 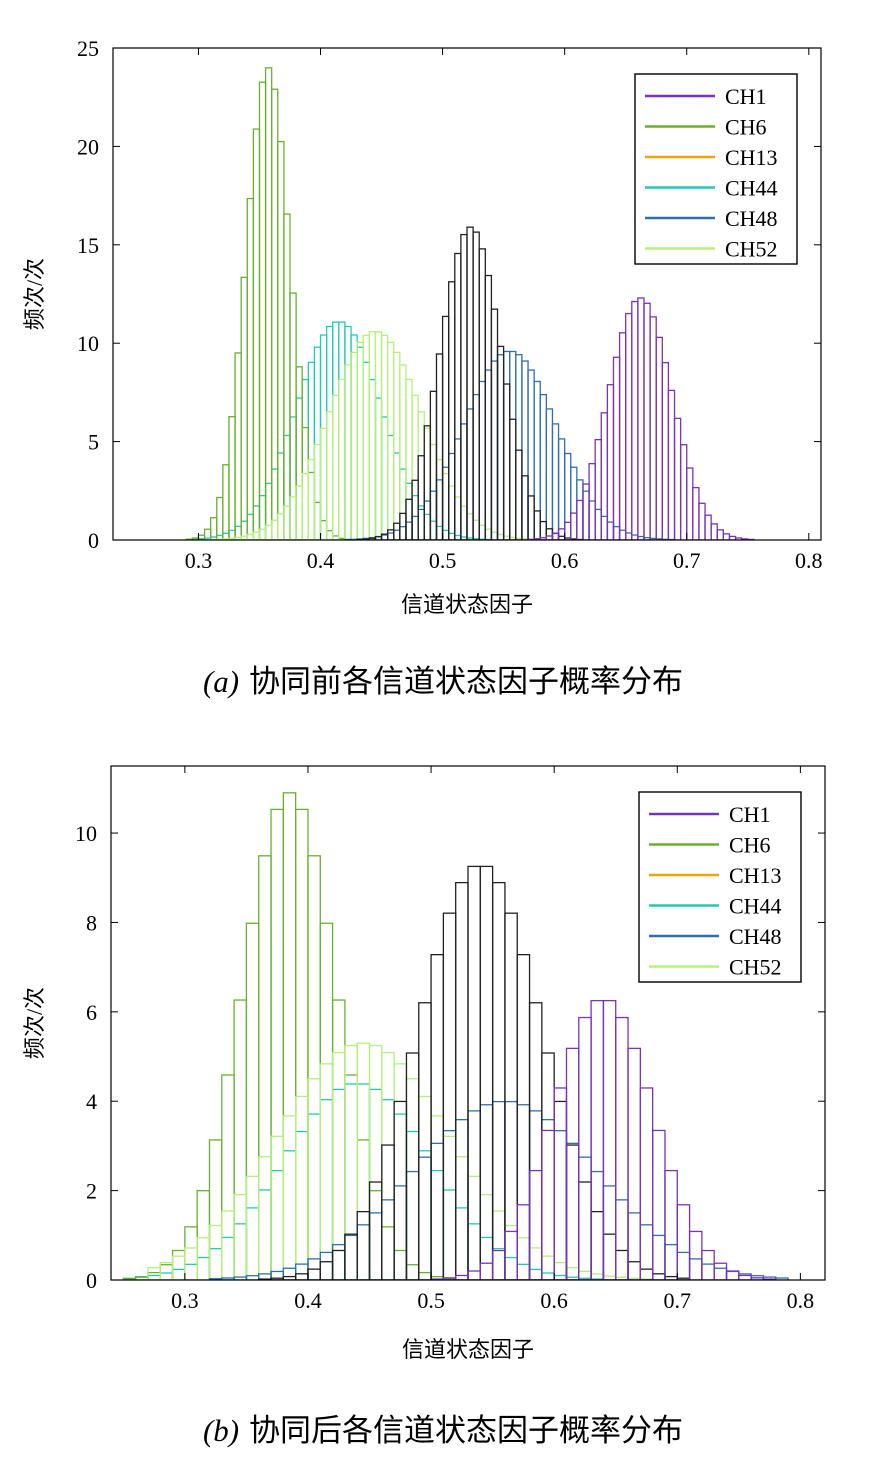 What do you see at coordinates (199, 560) in the screenshot?
I see `x-tick-label: 0.3` at bounding box center [199, 560].